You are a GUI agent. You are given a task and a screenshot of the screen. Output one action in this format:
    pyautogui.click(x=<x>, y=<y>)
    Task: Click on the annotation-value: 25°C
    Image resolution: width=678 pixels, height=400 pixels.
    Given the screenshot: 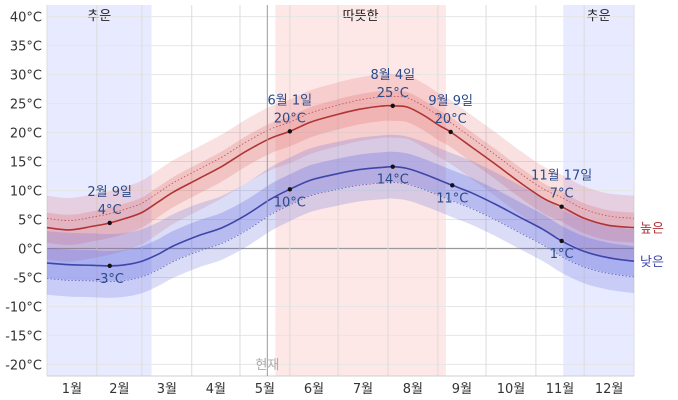 What is the action you would take?
    pyautogui.click(x=393, y=93)
    